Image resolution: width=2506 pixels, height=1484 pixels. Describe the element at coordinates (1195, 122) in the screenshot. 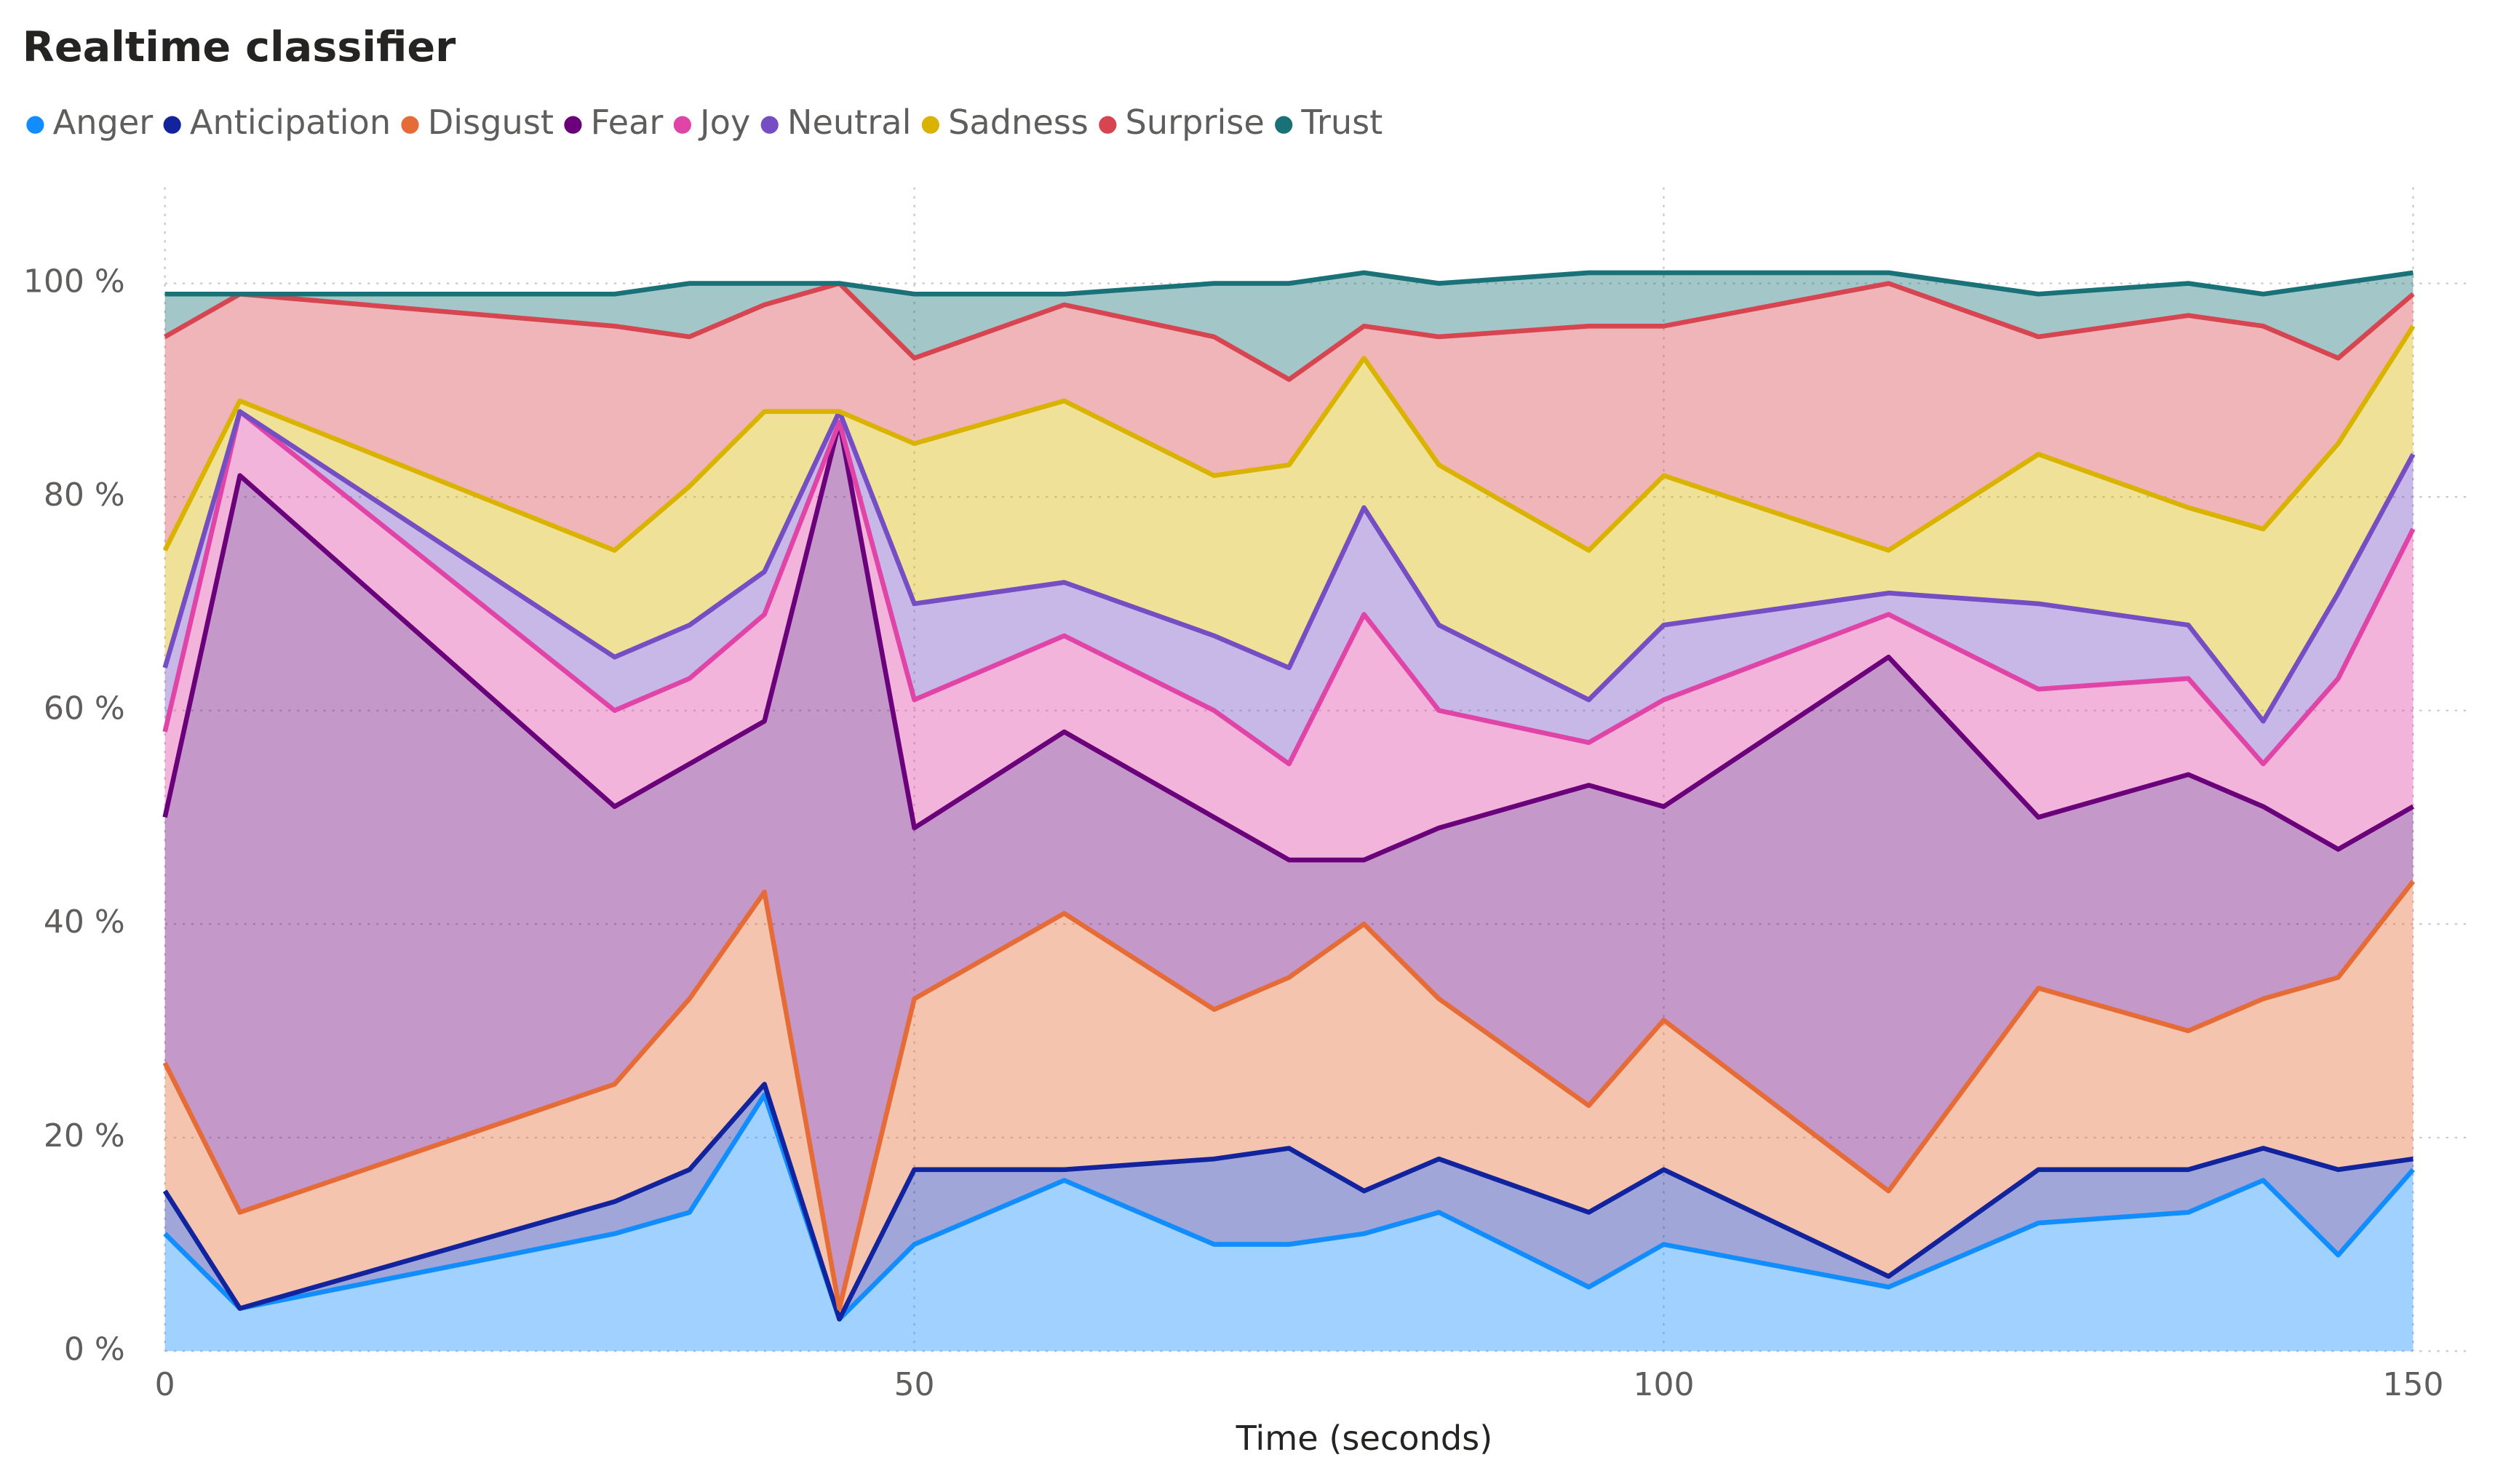

I see `legend-label: Surprise` at that location.